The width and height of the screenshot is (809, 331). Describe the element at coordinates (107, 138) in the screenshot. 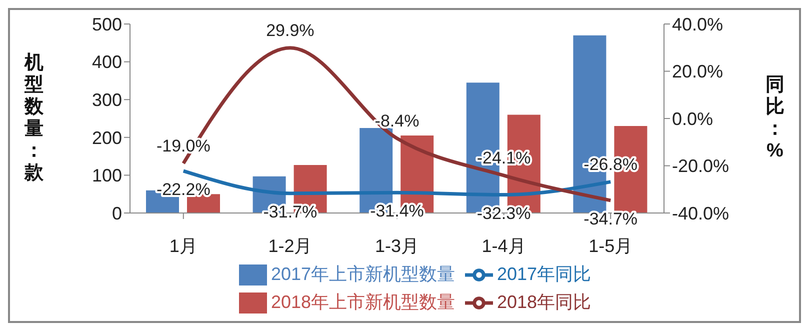

I see `y-tick-label: 200` at that location.